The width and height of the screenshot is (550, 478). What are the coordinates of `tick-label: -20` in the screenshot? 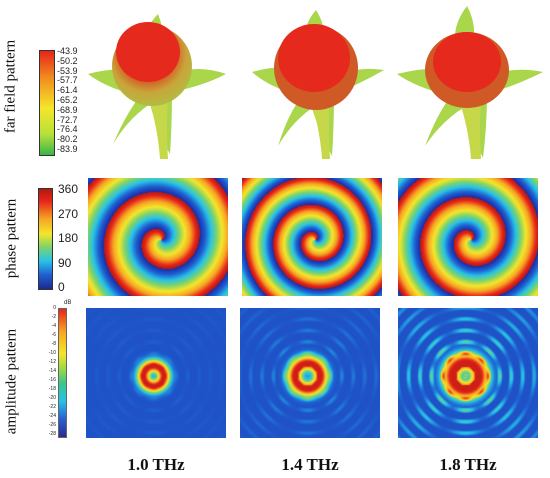 It's located at (52, 398).